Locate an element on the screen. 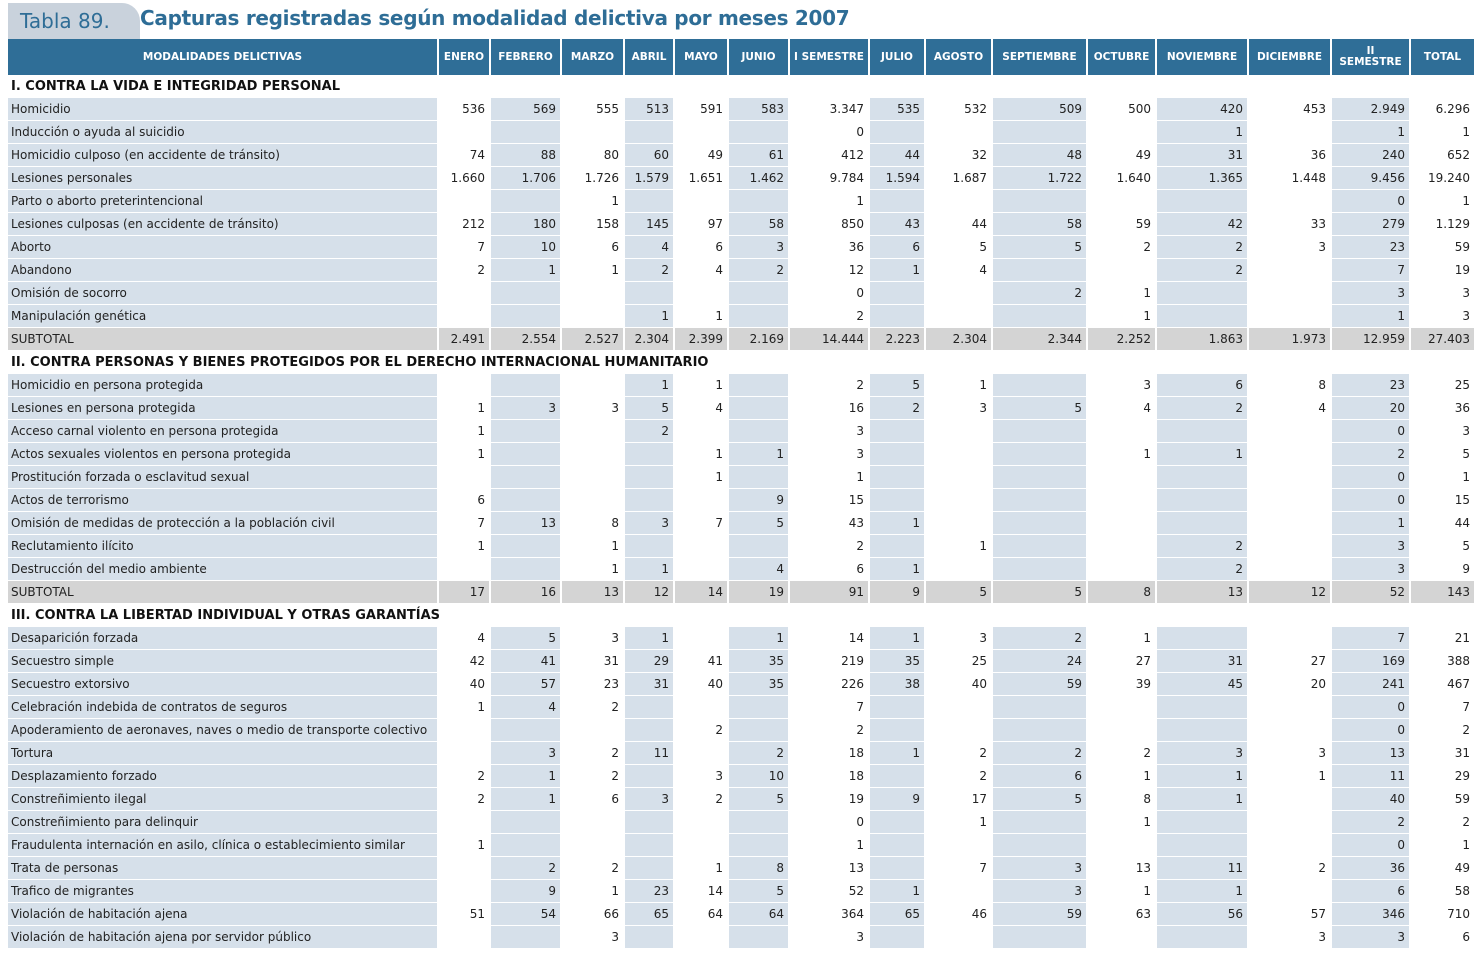 The image size is (1479, 965). table-cell: 29 is located at coordinates (1443, 776).